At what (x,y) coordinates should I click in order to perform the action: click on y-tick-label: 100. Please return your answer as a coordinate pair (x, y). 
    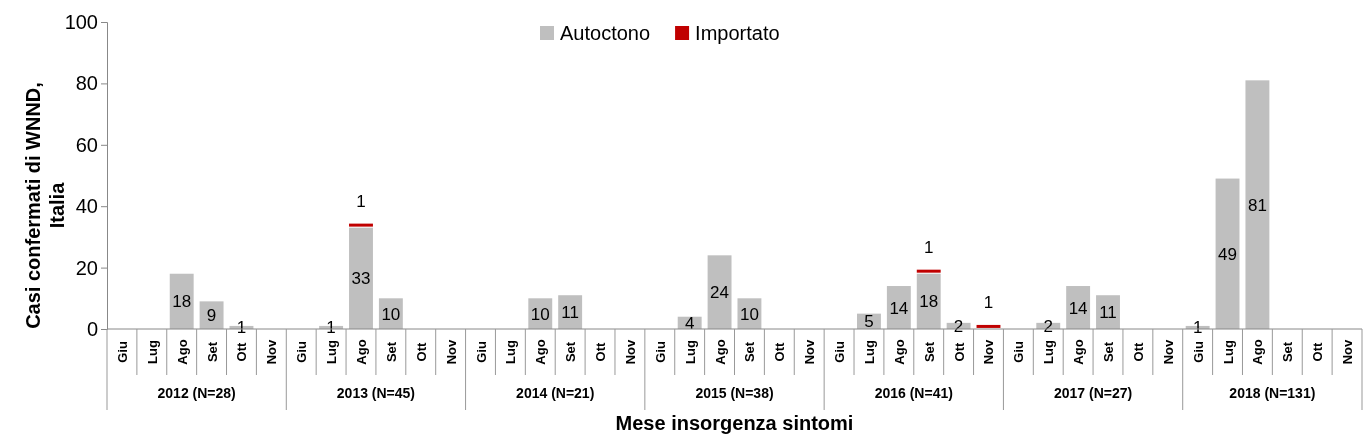
    Looking at the image, I should click on (81, 21).